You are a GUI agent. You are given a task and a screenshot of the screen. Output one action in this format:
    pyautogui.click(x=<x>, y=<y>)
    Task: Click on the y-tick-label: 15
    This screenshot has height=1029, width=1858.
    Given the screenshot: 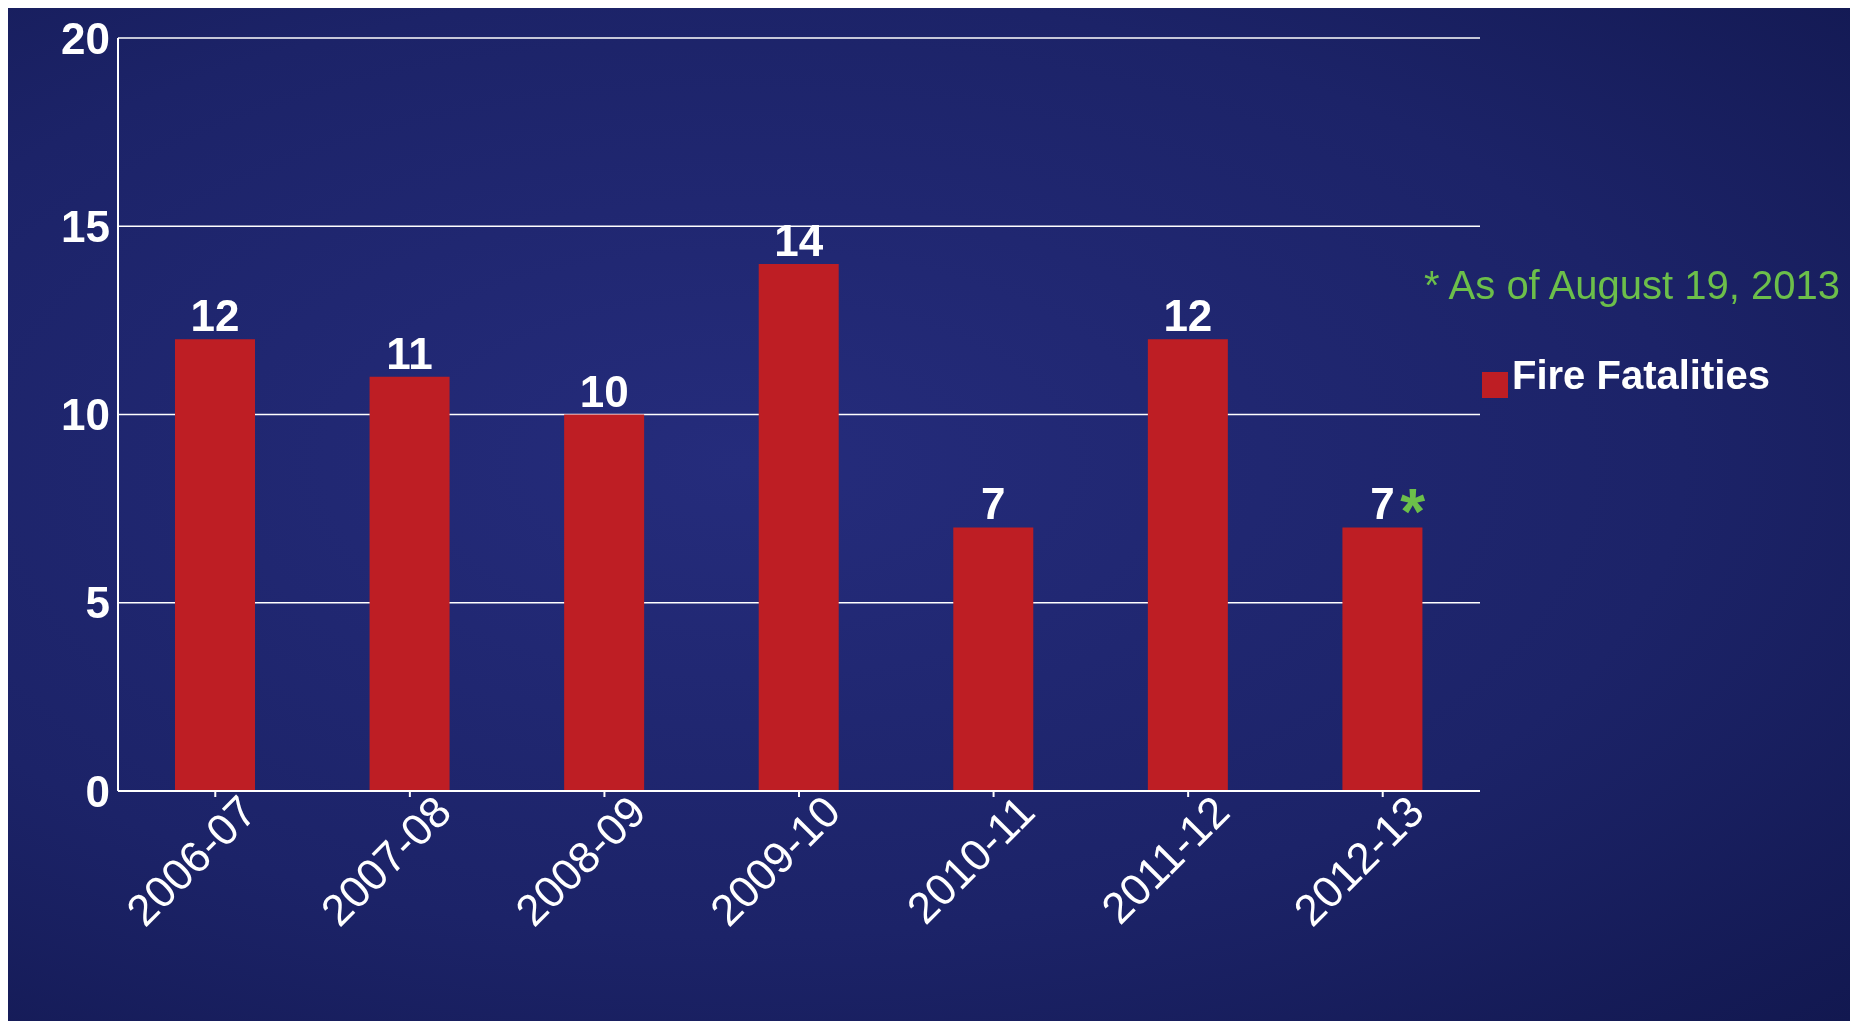 What is the action you would take?
    pyautogui.click(x=85, y=226)
    